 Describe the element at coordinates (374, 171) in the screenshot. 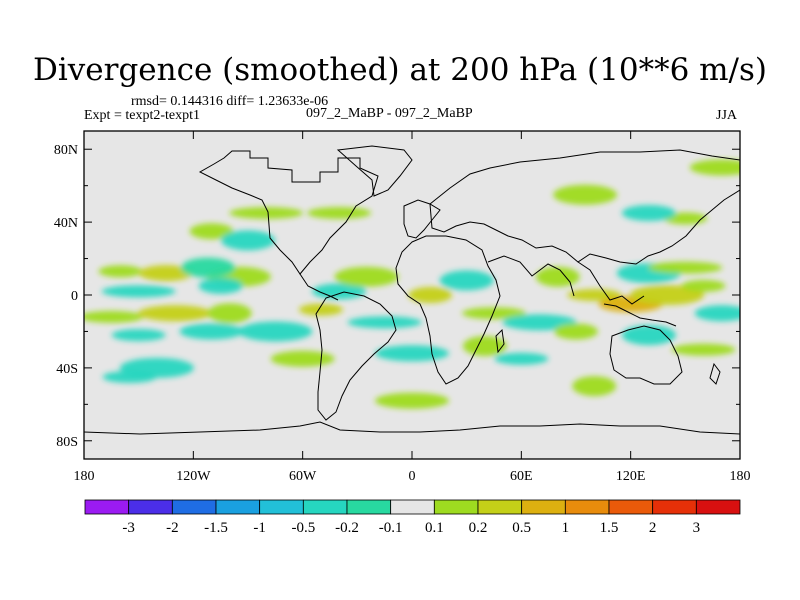

I see `coastline-greenland` at that location.